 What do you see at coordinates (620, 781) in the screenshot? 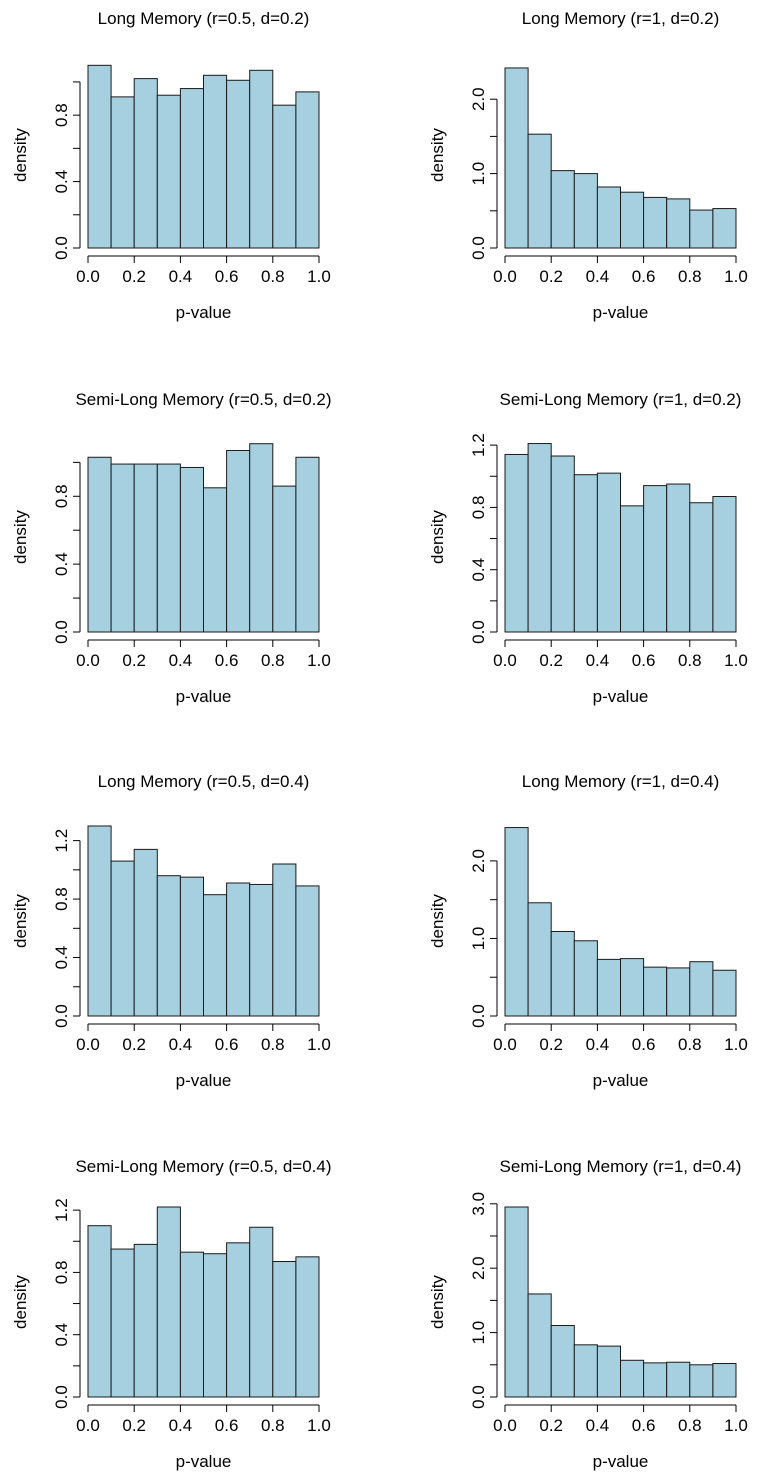
I see `chart-title: Long Memory (r=1, d=0.4)` at bounding box center [620, 781].